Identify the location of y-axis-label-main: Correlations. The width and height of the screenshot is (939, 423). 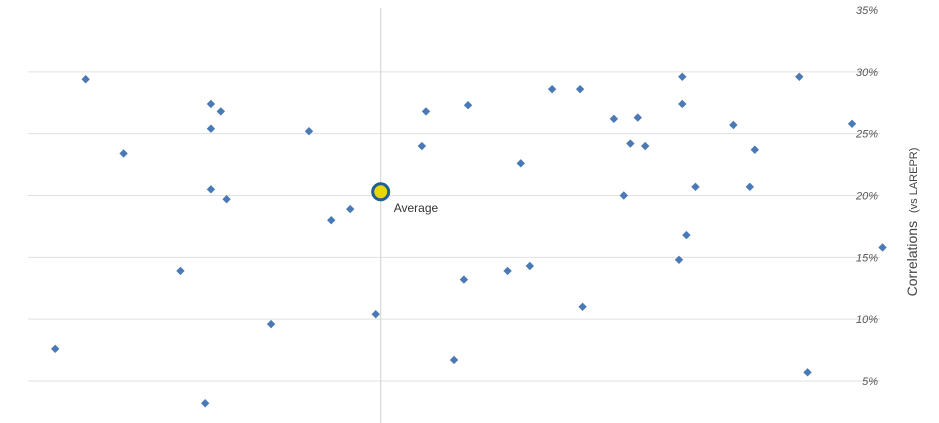
(912, 258).